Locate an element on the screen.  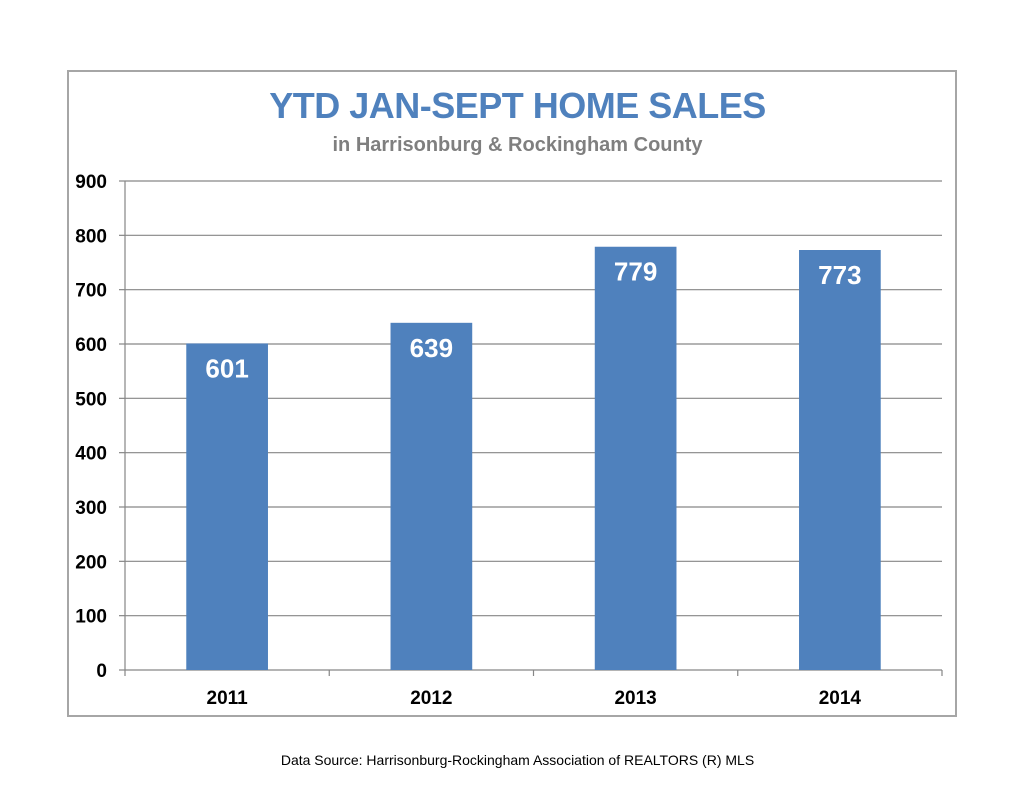
data-label-2013: 779 is located at coordinates (635, 272).